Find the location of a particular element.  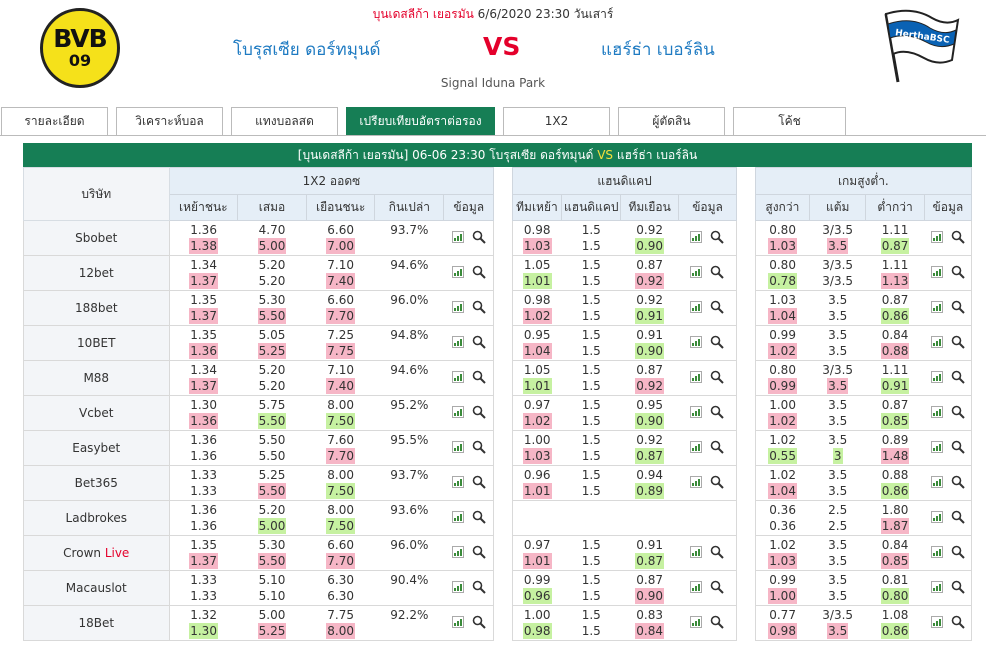

draw-odds: 5.30 5.50 is located at coordinates (272, 553).